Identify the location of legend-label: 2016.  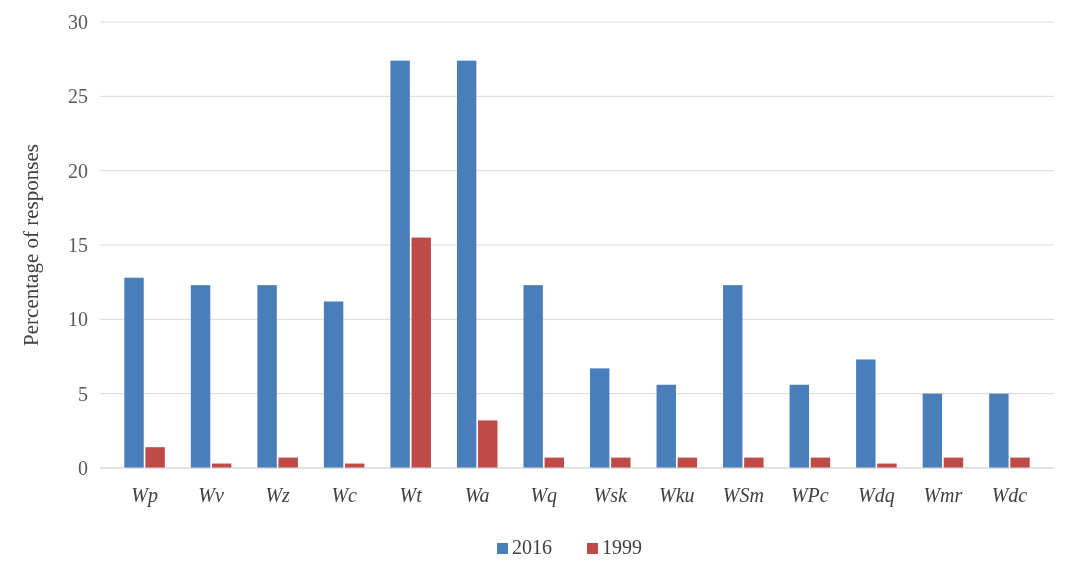
(532, 547).